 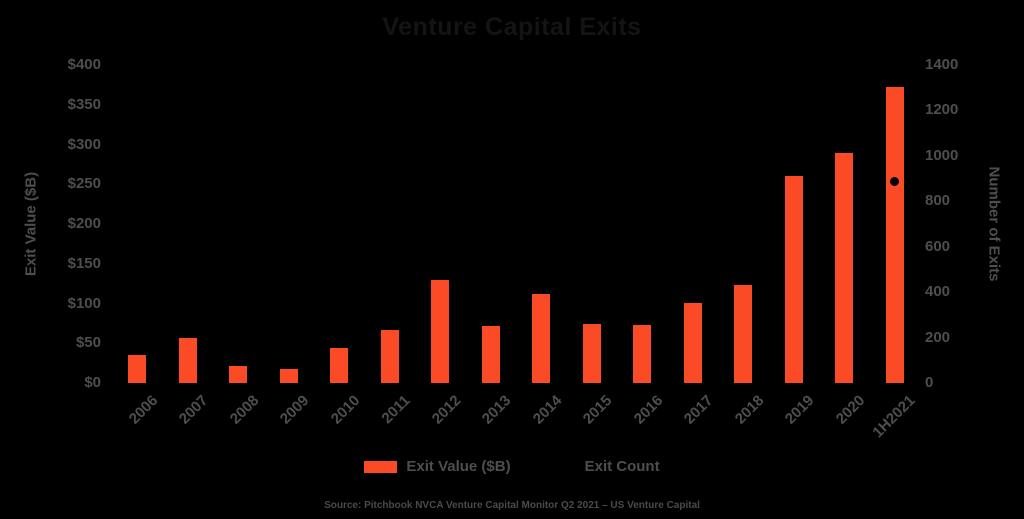 I want to click on left-axis-tick: $350, so click(x=84, y=104).